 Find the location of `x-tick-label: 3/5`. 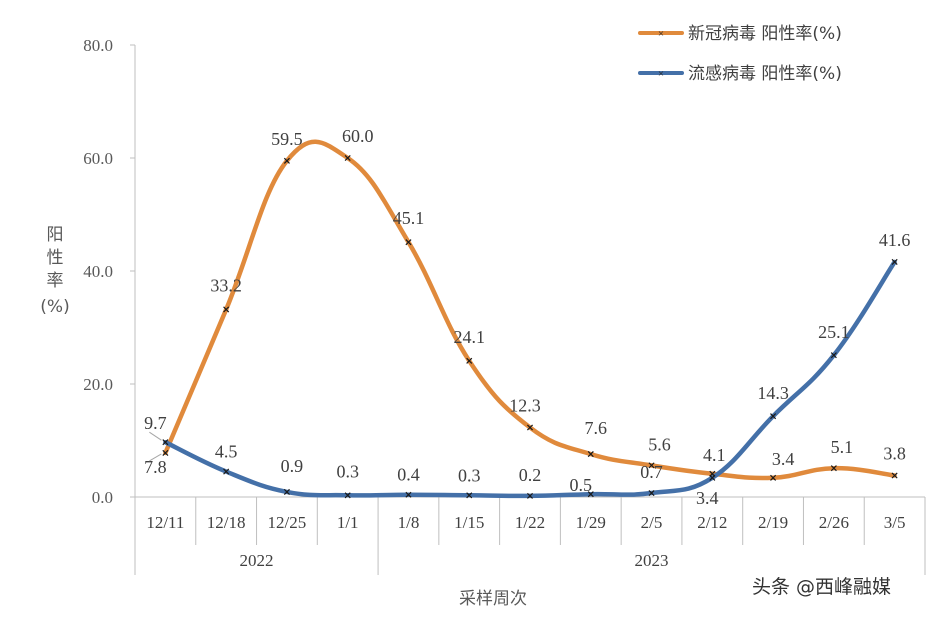

x-tick-label: 3/5 is located at coordinates (895, 522).